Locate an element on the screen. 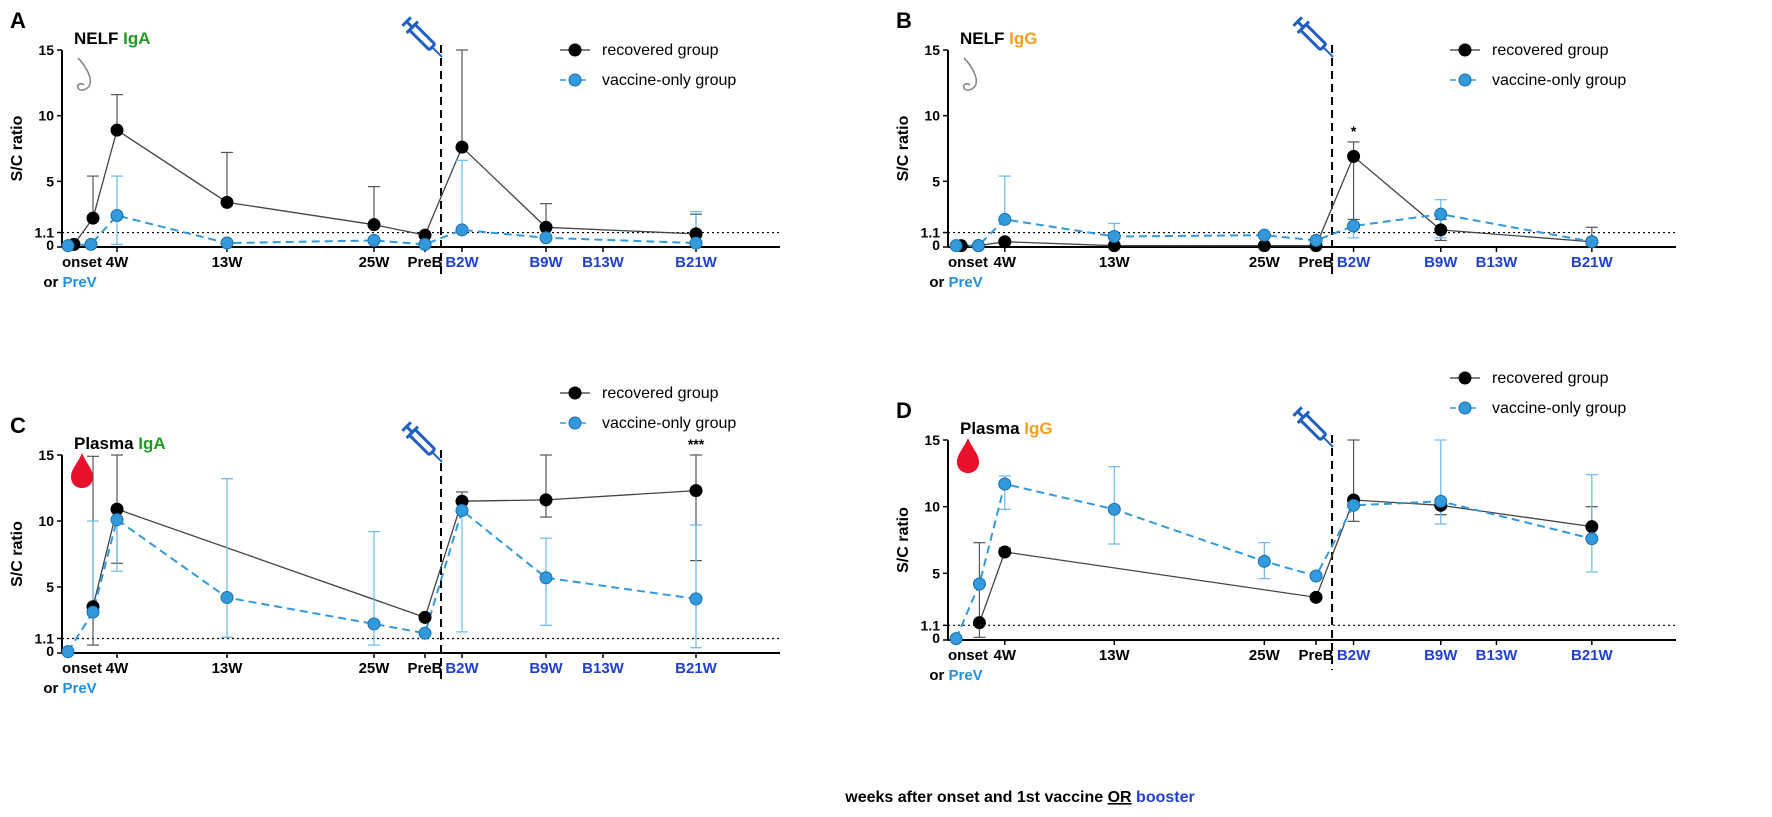 This screenshot has width=1772, height=817. significance-marker: *** is located at coordinates (696, 444).